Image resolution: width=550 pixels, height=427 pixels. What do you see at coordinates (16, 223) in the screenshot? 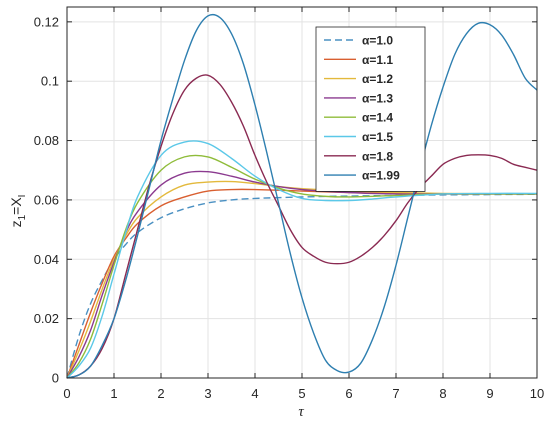
I see `y-axis-label-main: z` at bounding box center [16, 223].